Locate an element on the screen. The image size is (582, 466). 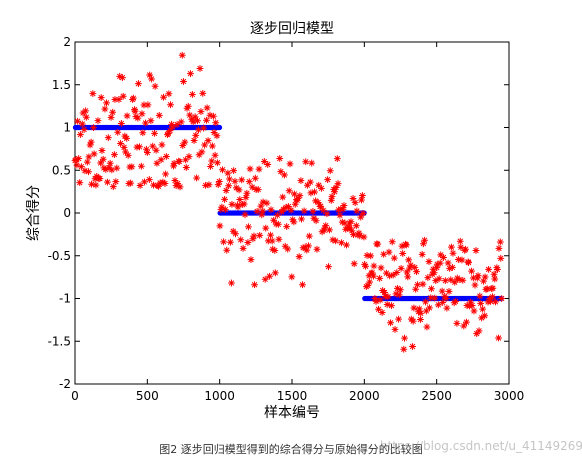
x-tick-label: 0 is located at coordinates (75, 396).